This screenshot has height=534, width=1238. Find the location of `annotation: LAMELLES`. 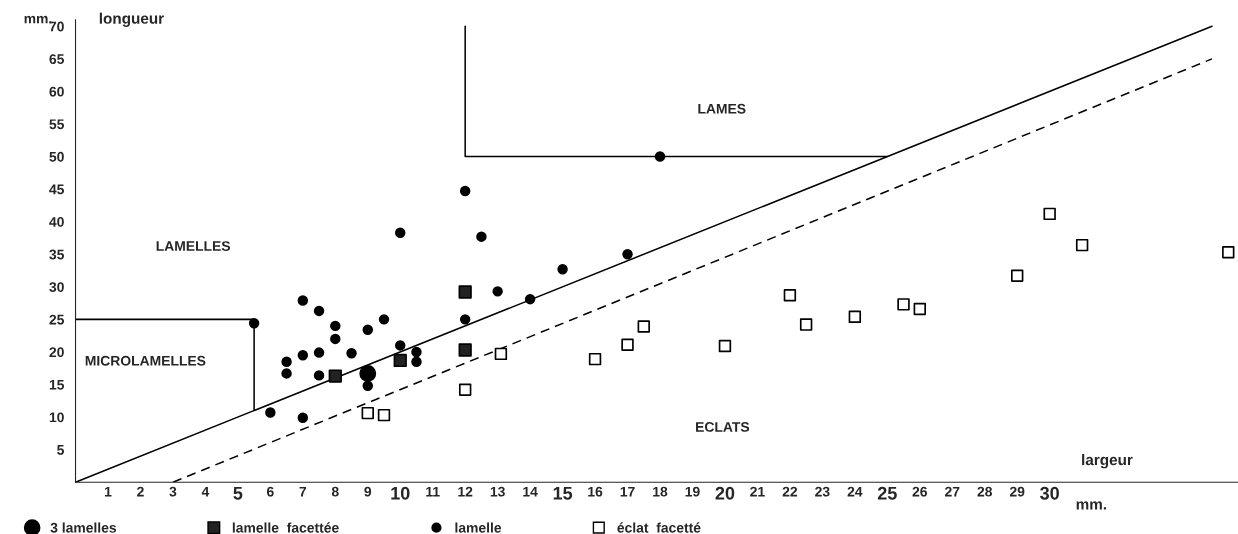

annotation: LAMELLES is located at coordinates (193, 246).